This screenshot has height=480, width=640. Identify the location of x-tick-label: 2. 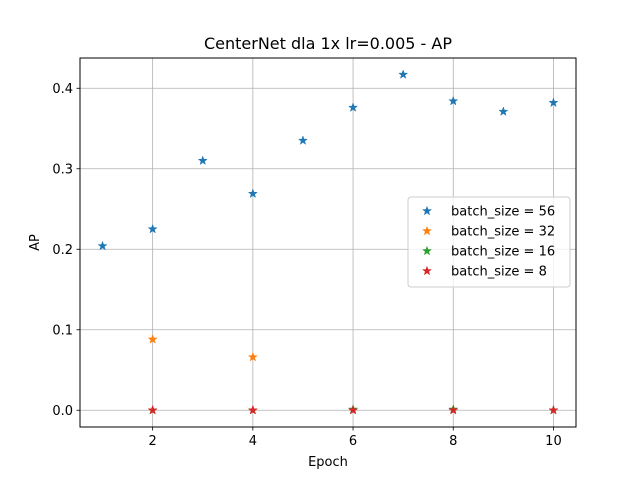
(153, 441).